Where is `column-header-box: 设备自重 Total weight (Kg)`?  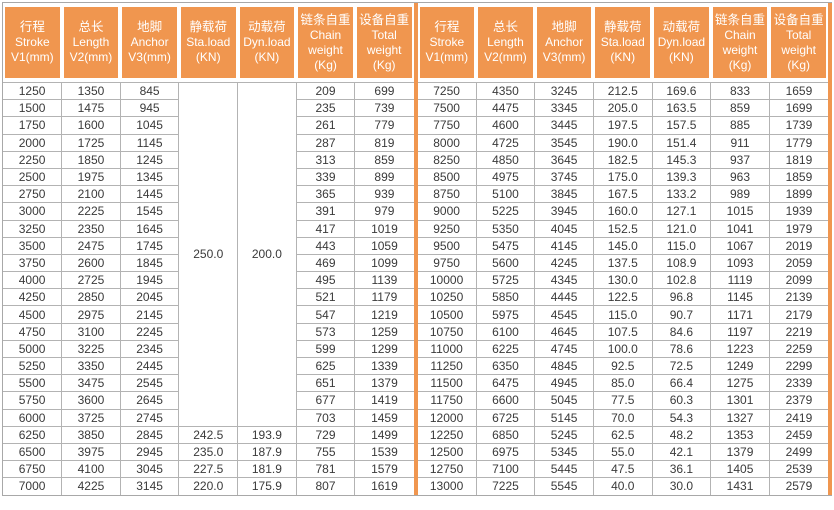
column-header-box: 设备自重 Total weight (Kg) is located at coordinates (384, 42).